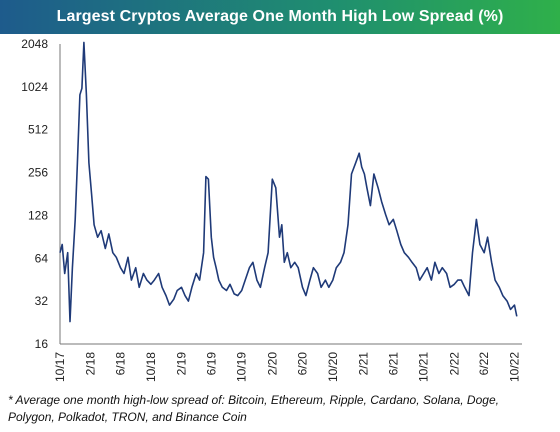 The width and height of the screenshot is (560, 432). Describe the element at coordinates (38, 173) in the screenshot. I see `y-tick-label: 256` at that location.